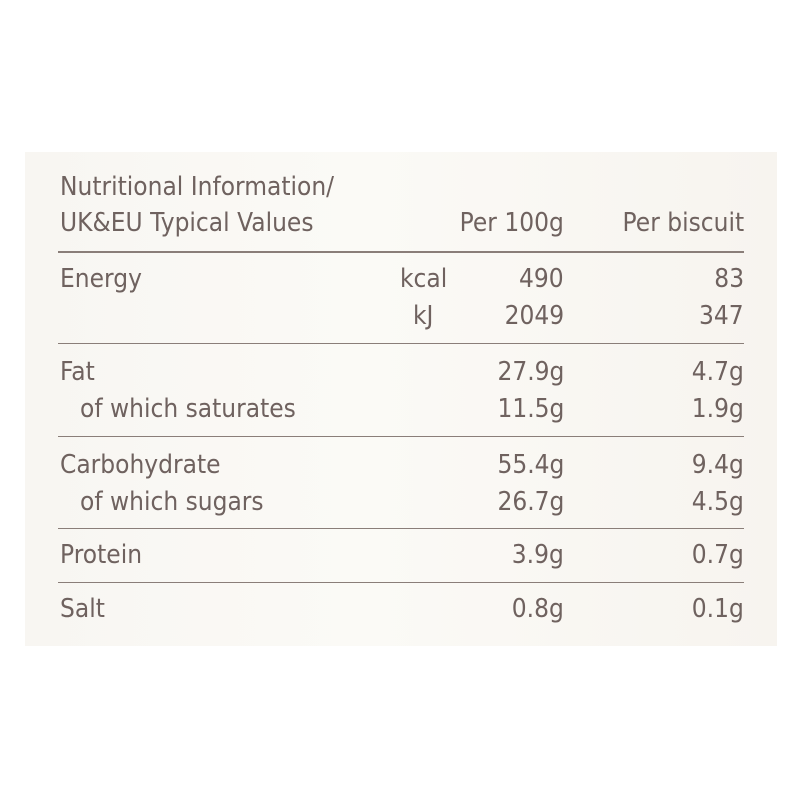  Describe the element at coordinates (729, 279) in the screenshot. I see `energy-kcal-per-biscuit: 83` at that location.